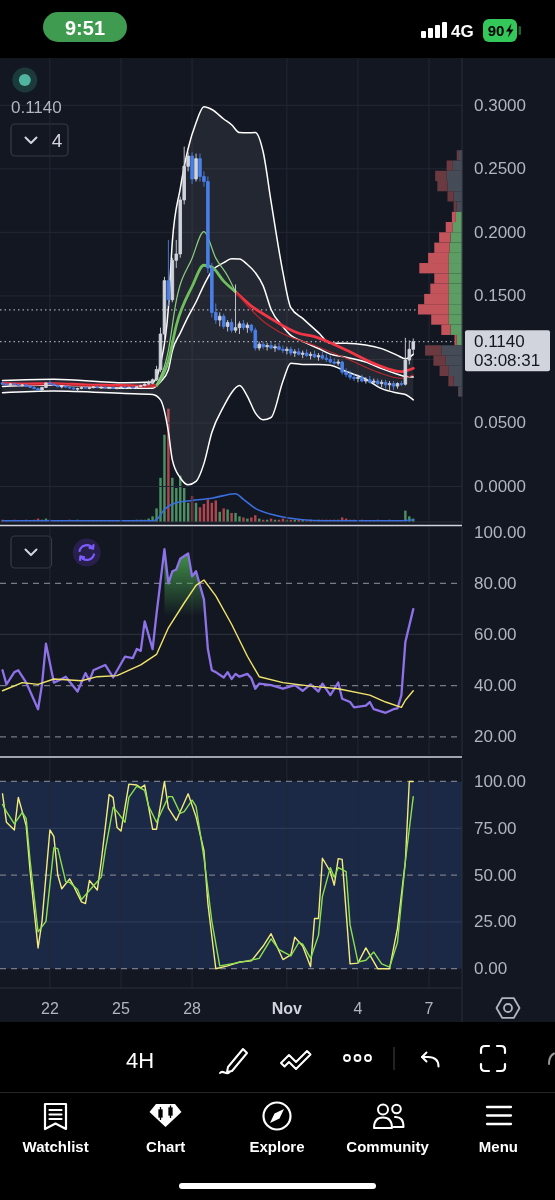 The image size is (555, 1200). I want to click on y-tick-label: 0.3000, so click(500, 105).